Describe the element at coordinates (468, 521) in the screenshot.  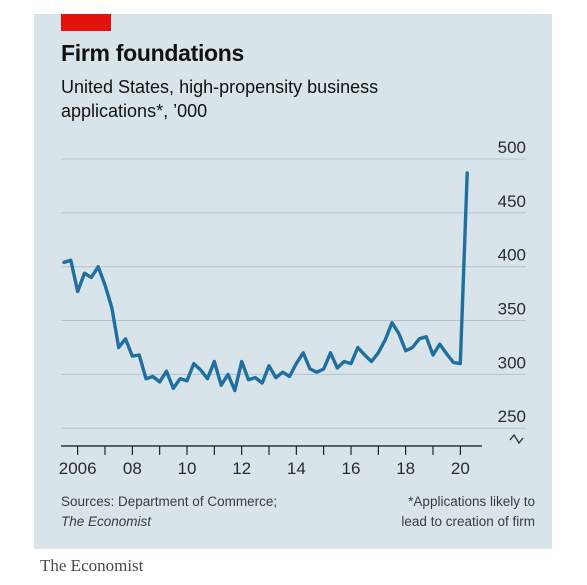
I see `footnote-line-2: lead to creation of firm` at that location.